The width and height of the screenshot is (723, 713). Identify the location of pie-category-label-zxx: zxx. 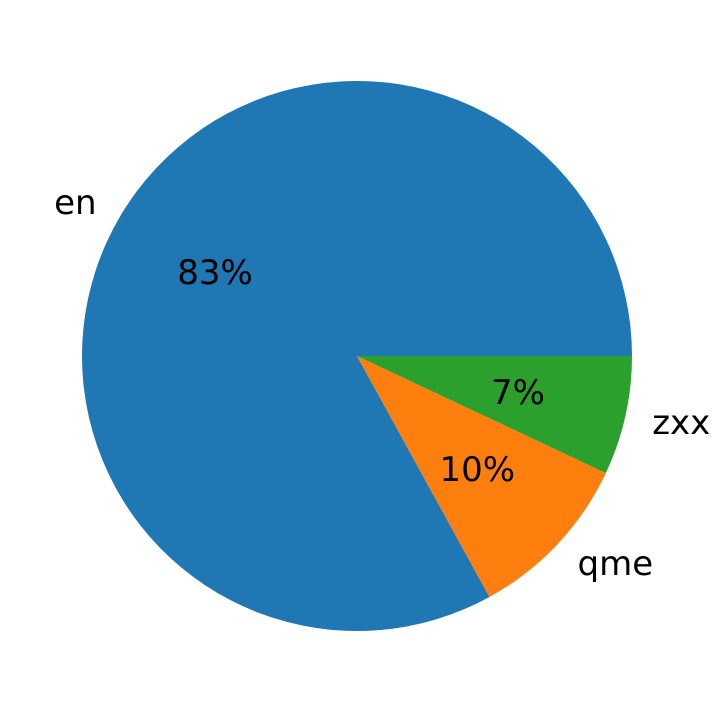
(681, 423).